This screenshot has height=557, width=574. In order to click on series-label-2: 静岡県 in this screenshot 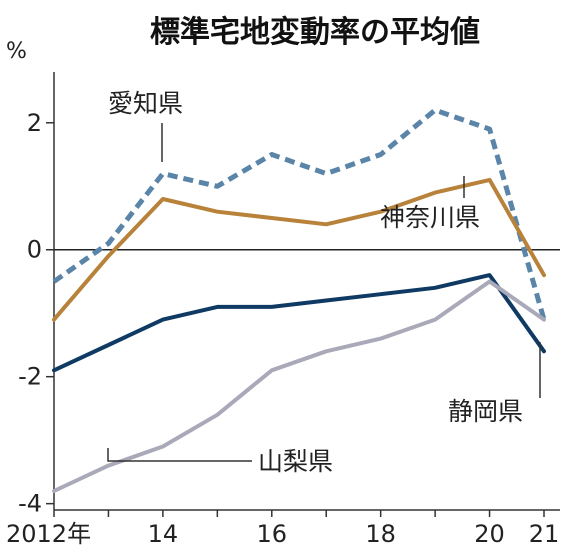, I will do `click(485, 411)`.